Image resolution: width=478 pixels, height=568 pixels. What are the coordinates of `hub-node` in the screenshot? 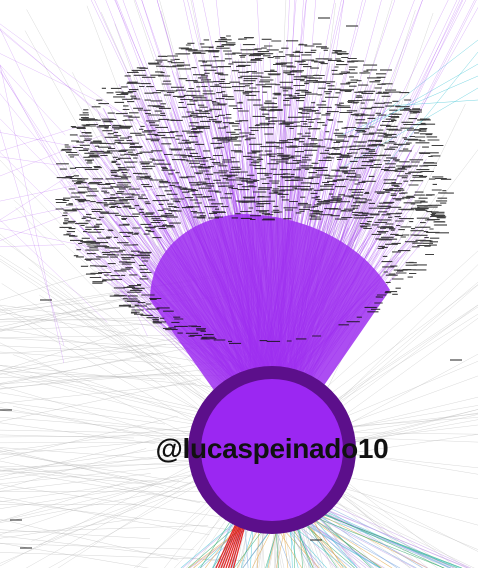 It's located at (272, 450).